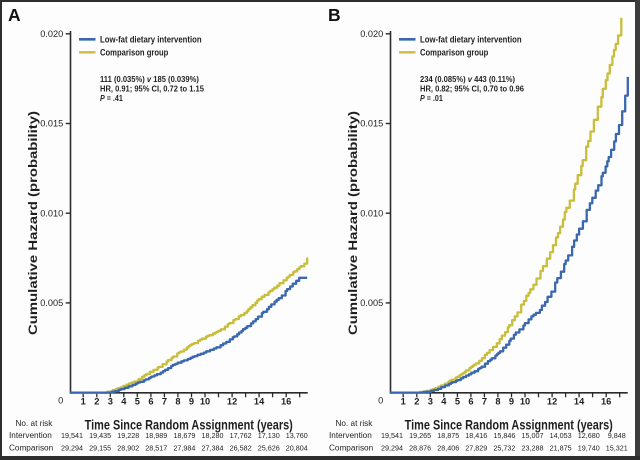  I want to click on svg-text: 29,155, so click(100, 448).